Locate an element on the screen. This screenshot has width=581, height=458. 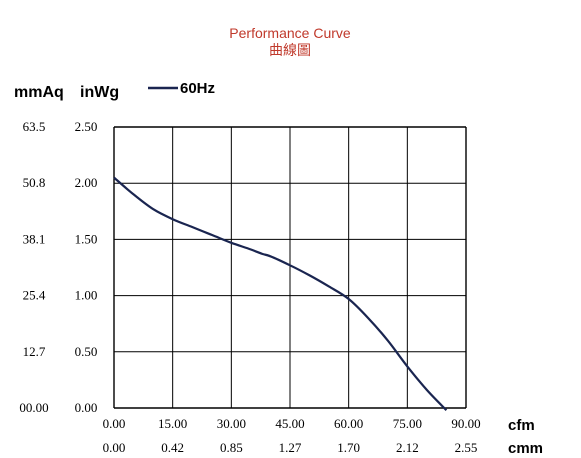
x-tick-label-cfm: 90.00 is located at coordinates (465, 423).